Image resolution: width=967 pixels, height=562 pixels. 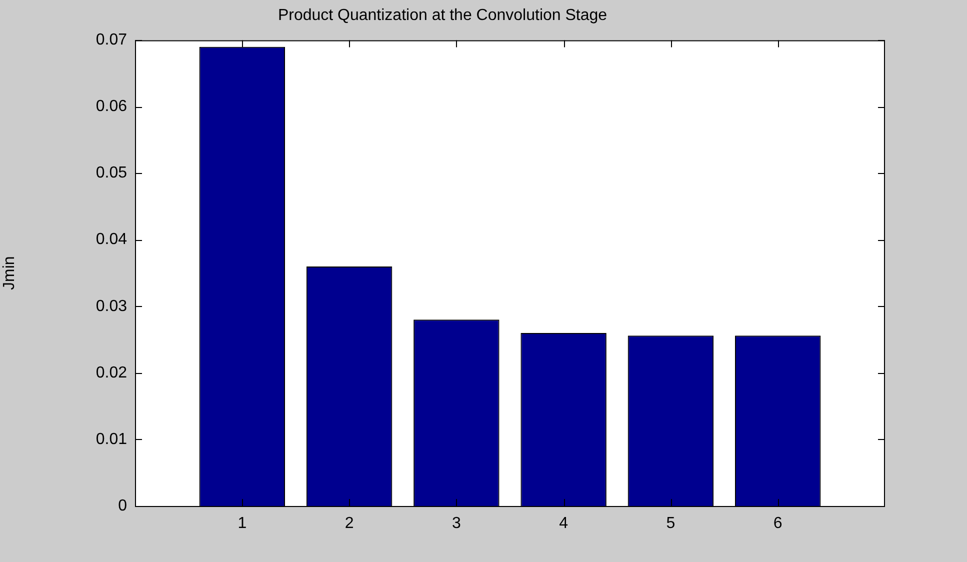 I want to click on x-tick-label: 2, so click(x=349, y=523).